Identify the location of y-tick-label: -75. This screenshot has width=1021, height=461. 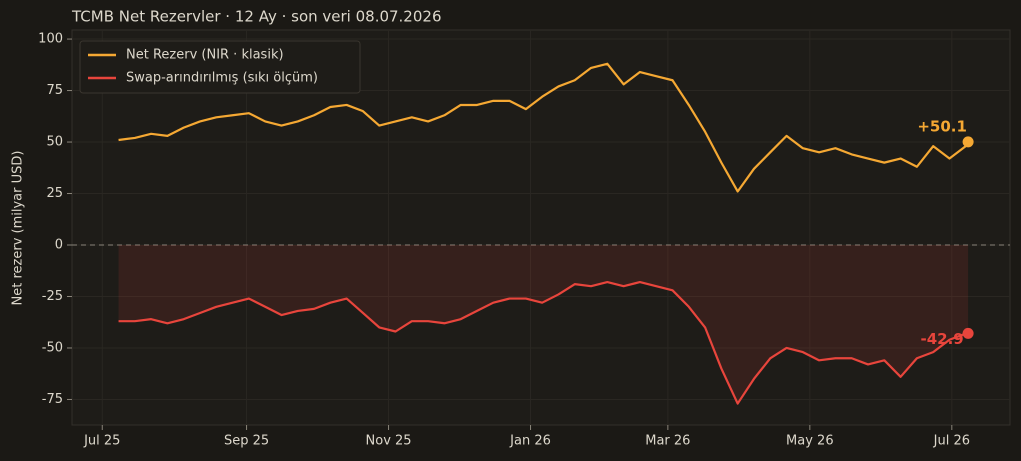
(52, 399).